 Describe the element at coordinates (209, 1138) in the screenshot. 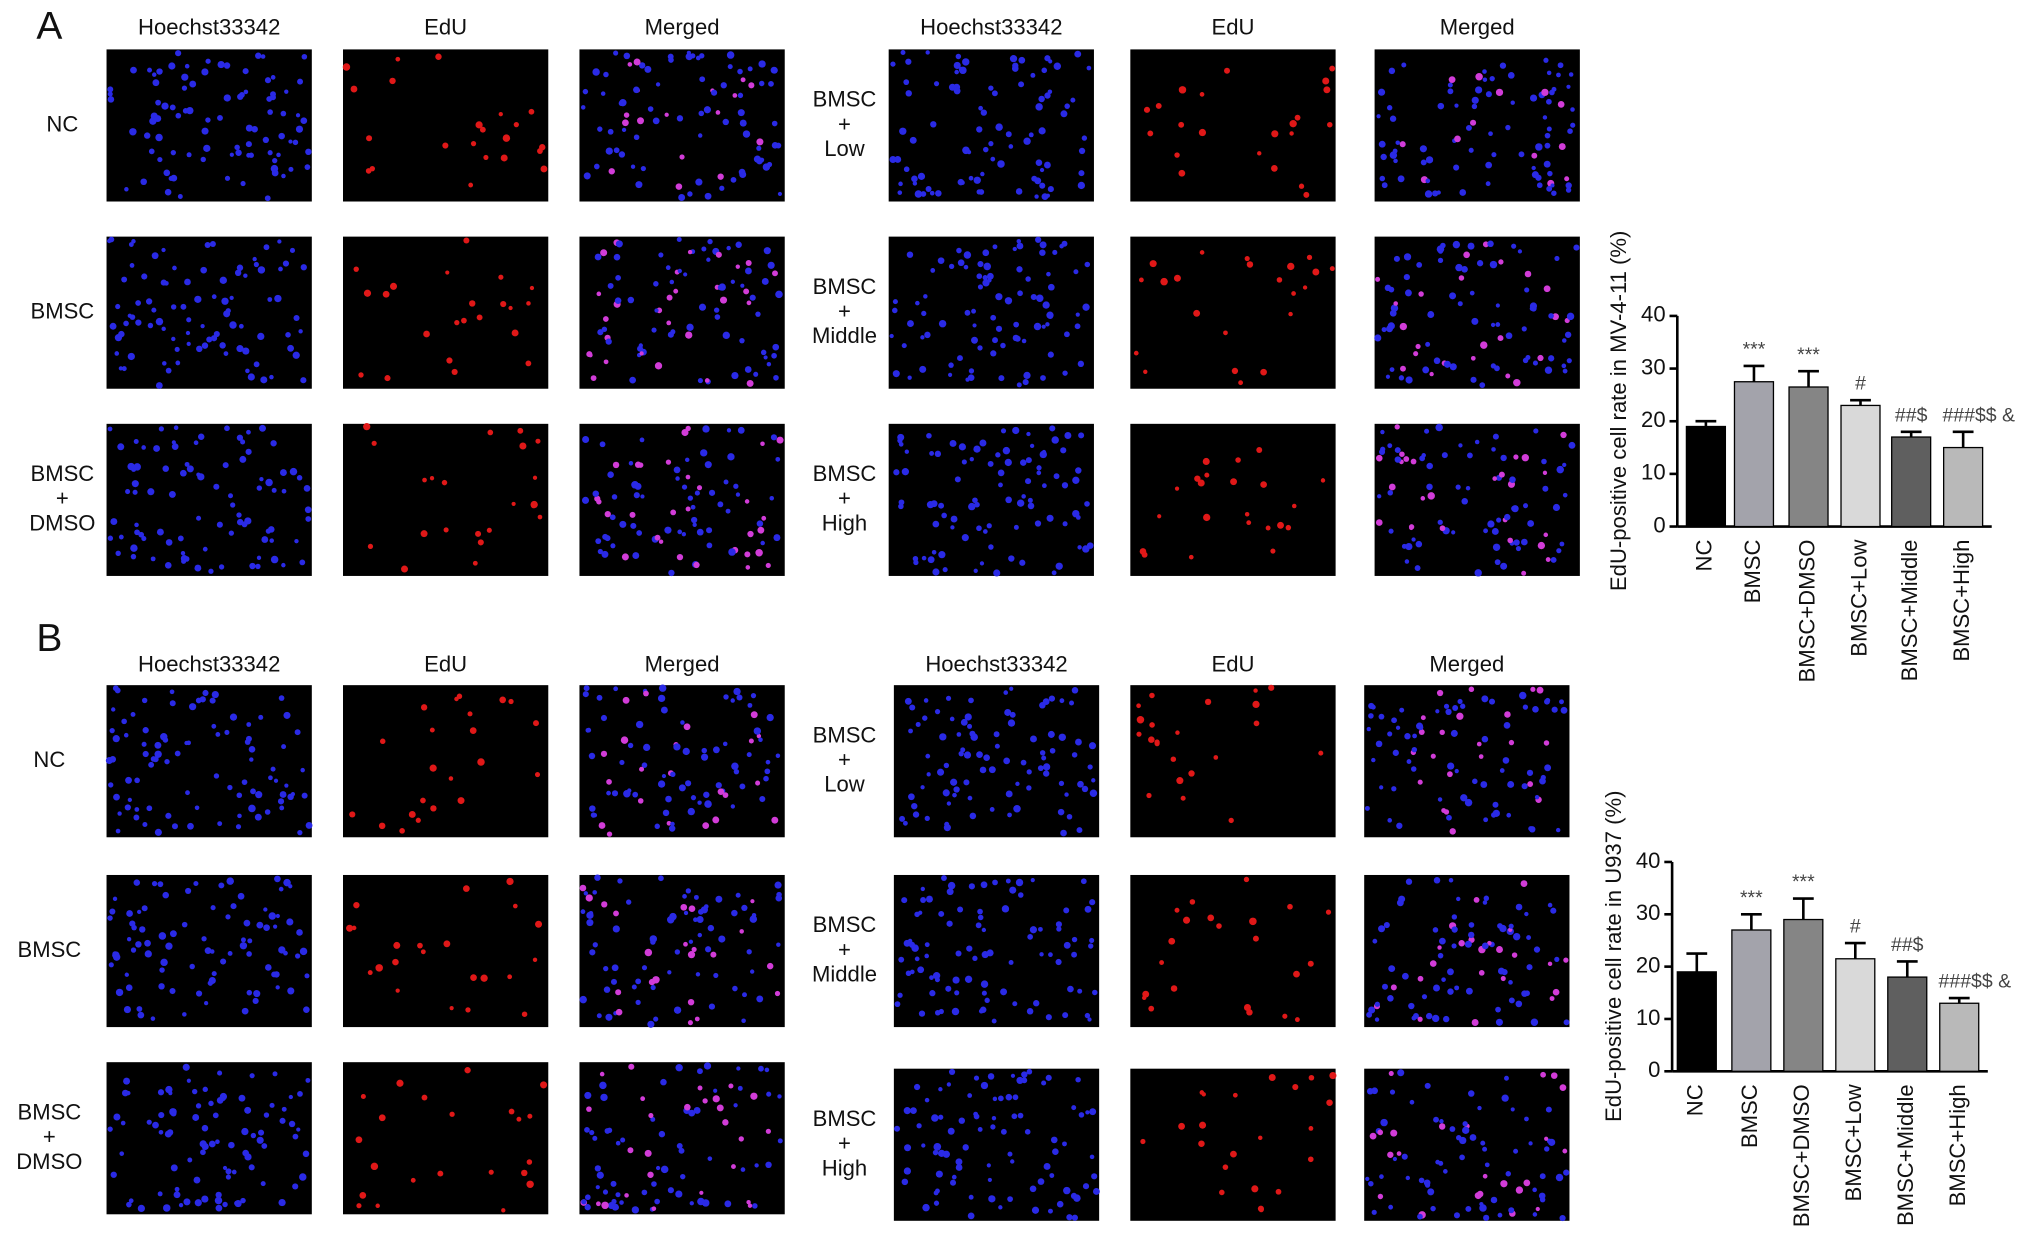

I see `micrograph` at that location.